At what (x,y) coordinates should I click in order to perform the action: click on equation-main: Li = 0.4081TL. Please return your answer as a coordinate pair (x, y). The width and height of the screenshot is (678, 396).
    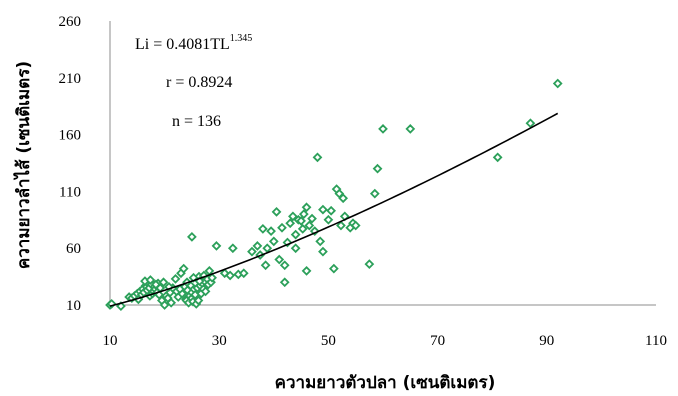
    Looking at the image, I should click on (182, 44).